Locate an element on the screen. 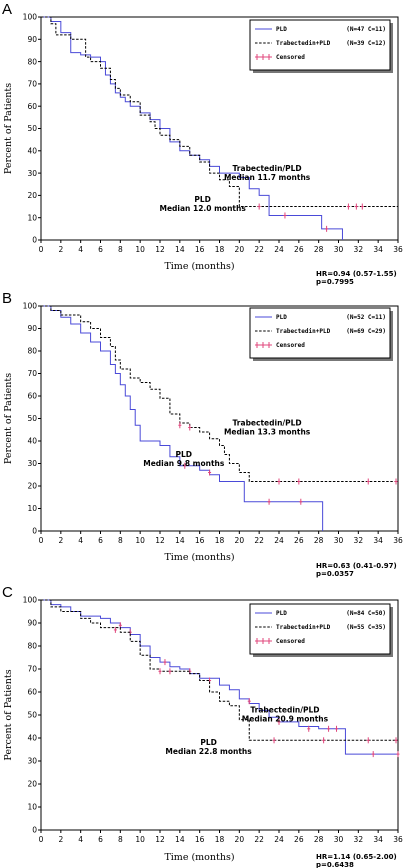  legend-counts: (N=47 C=11) is located at coordinates (366, 29).